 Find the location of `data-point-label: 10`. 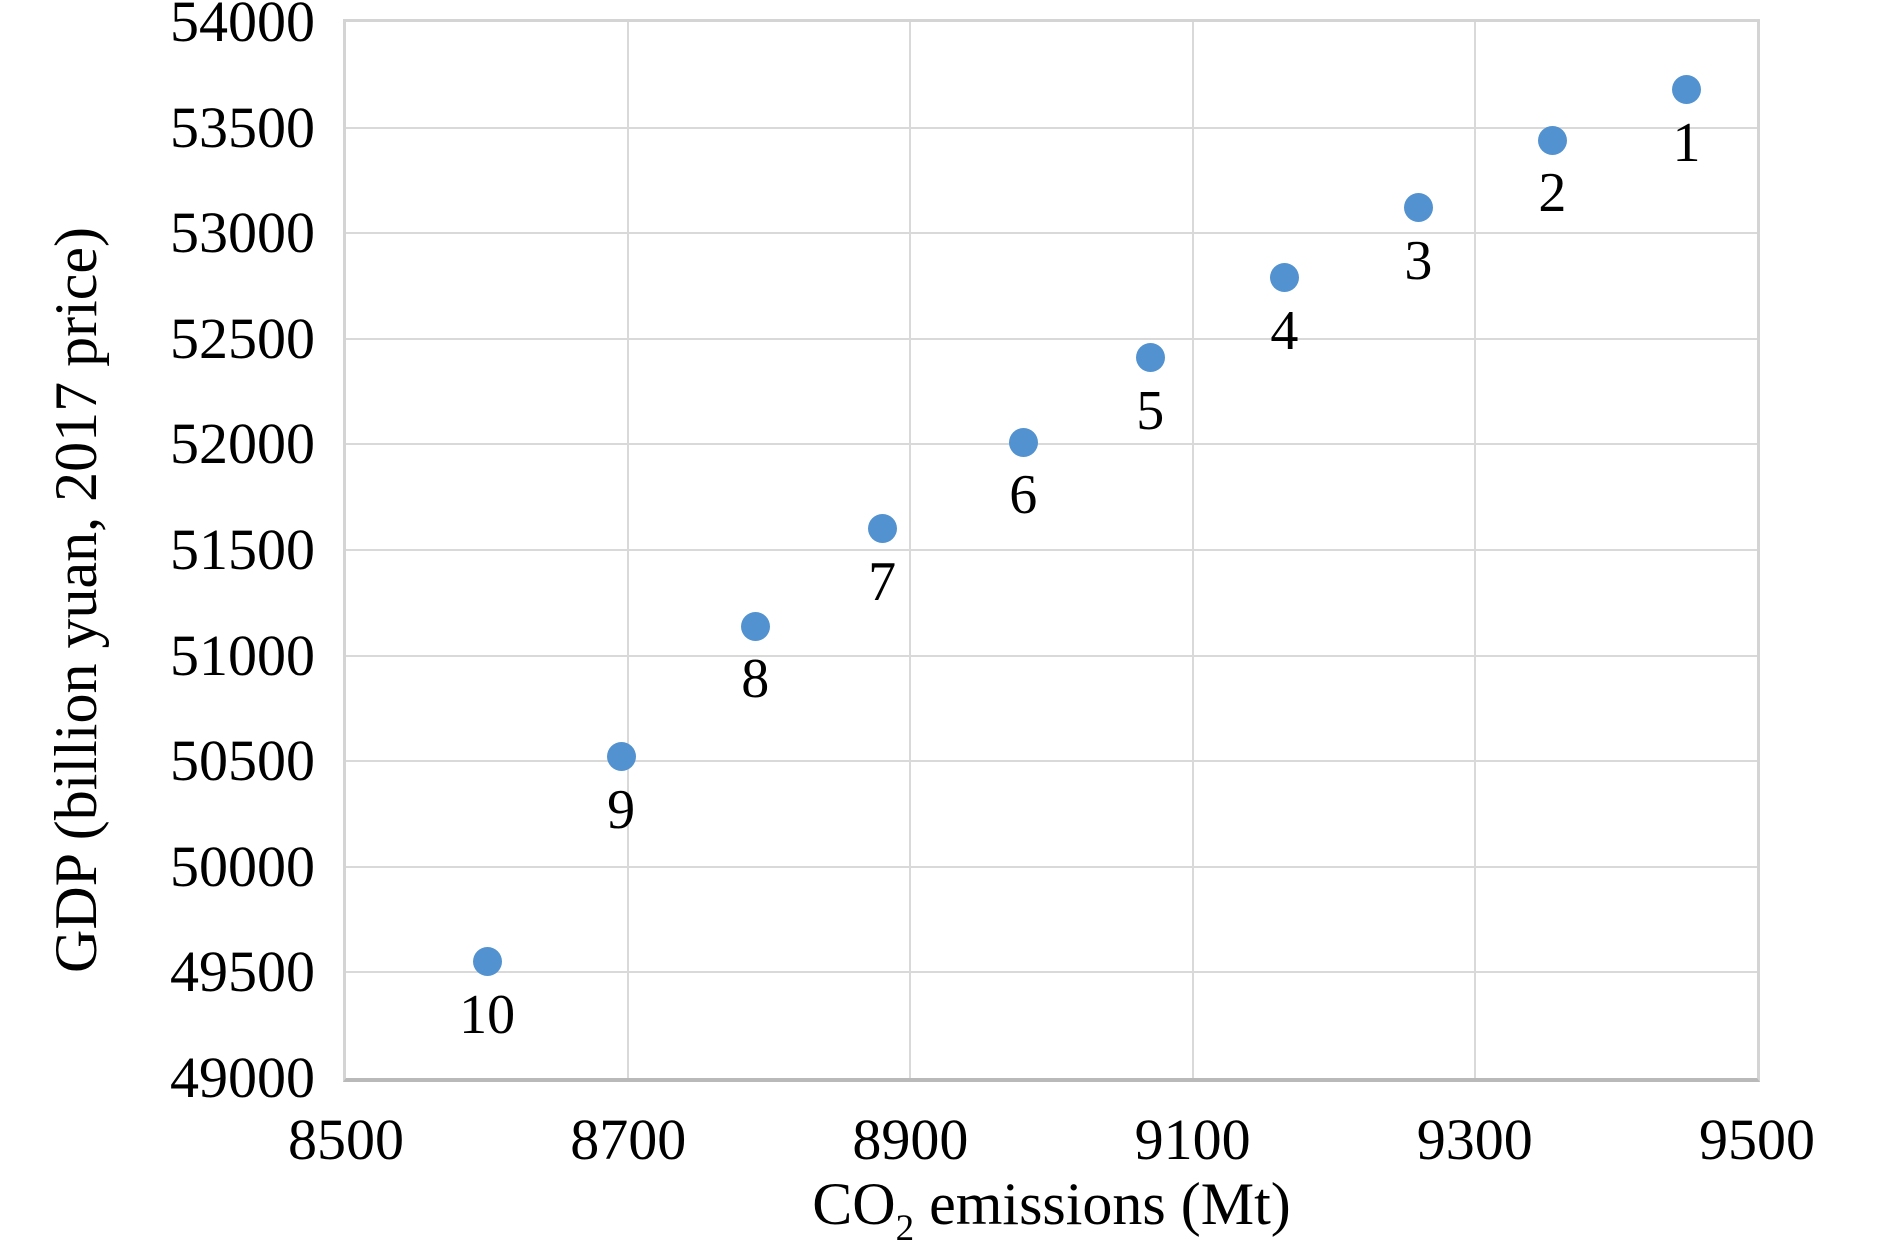

data-point-label: 10 is located at coordinates (487, 1014).